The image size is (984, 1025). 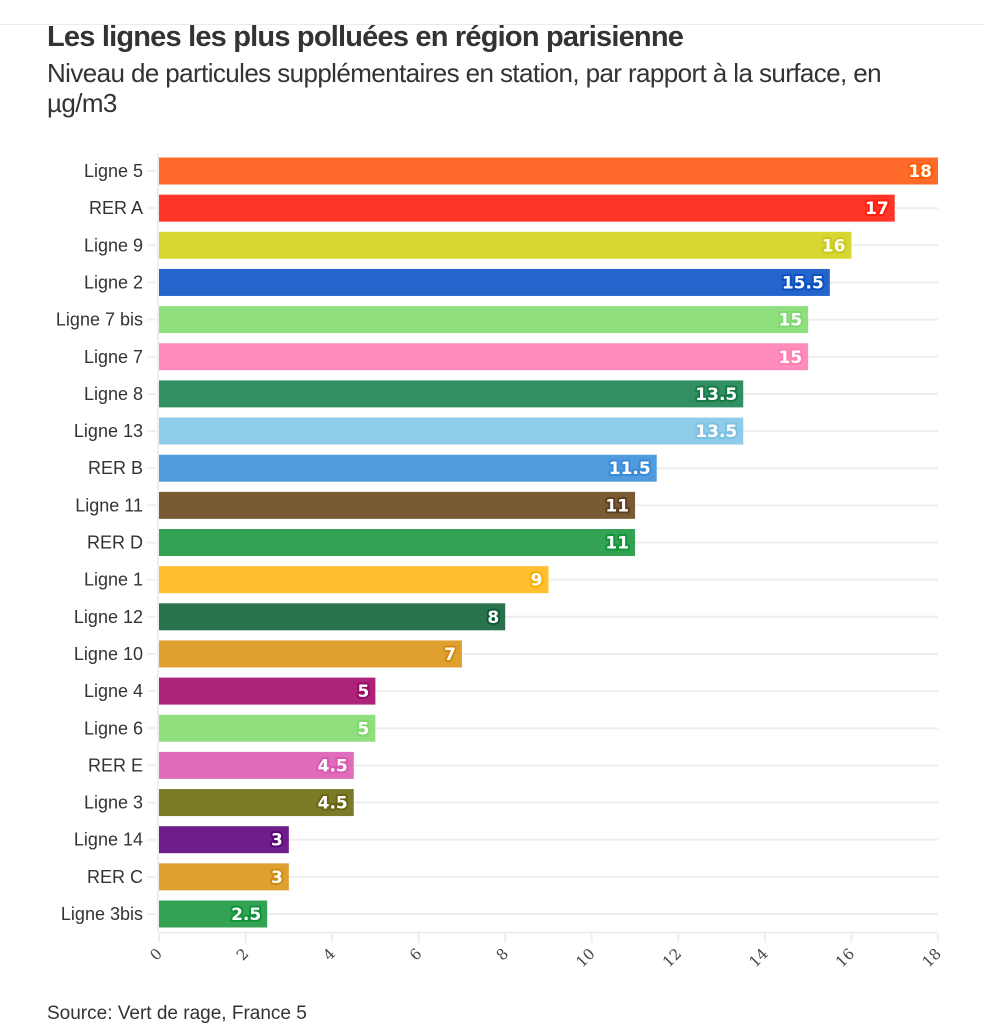 What do you see at coordinates (932, 958) in the screenshot?
I see `x-tick-label: 18` at bounding box center [932, 958].